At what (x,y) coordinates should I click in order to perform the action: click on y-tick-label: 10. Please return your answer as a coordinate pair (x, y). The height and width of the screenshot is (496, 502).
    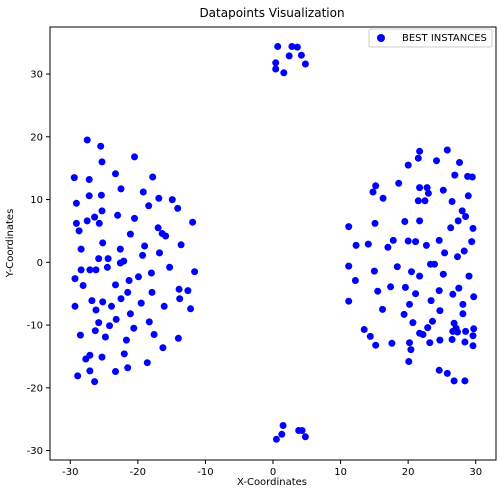
    Looking at the image, I should click on (36, 200).